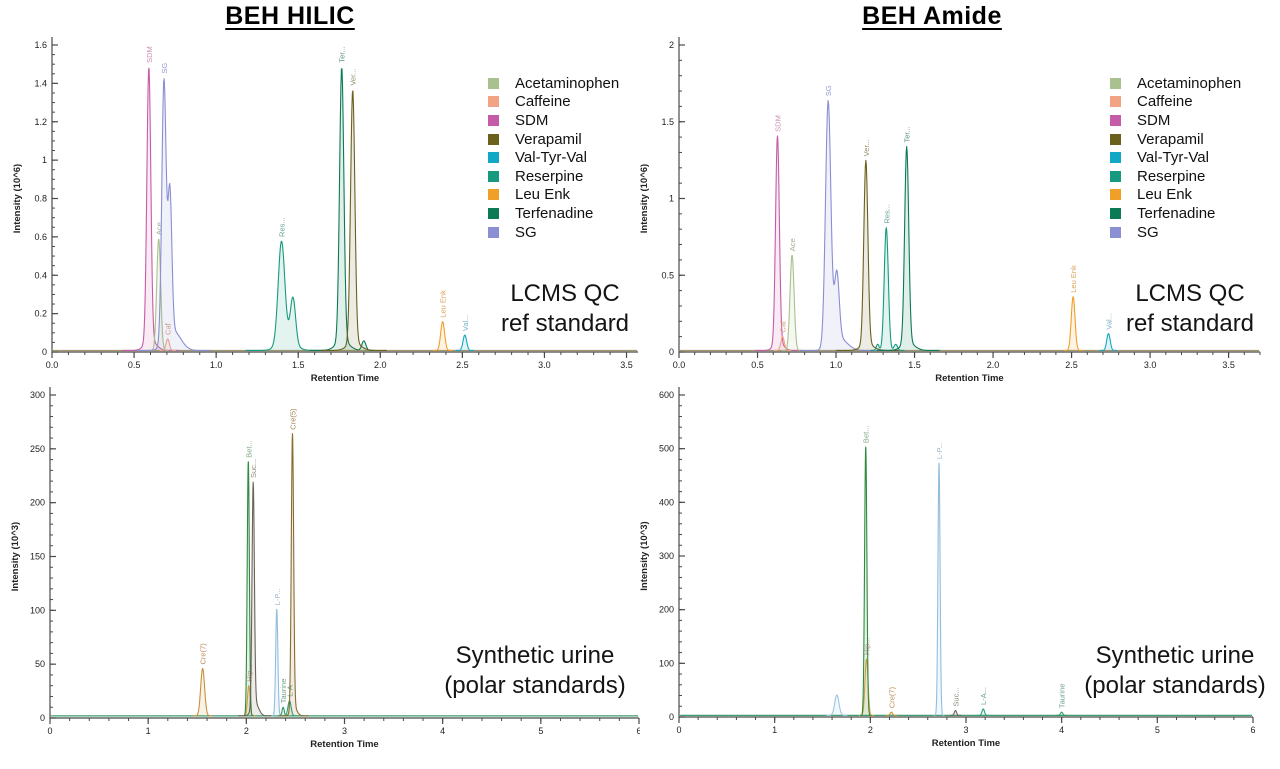  Describe the element at coordinates (342, 210) in the screenshot. I see `peak-Ter` at that location.